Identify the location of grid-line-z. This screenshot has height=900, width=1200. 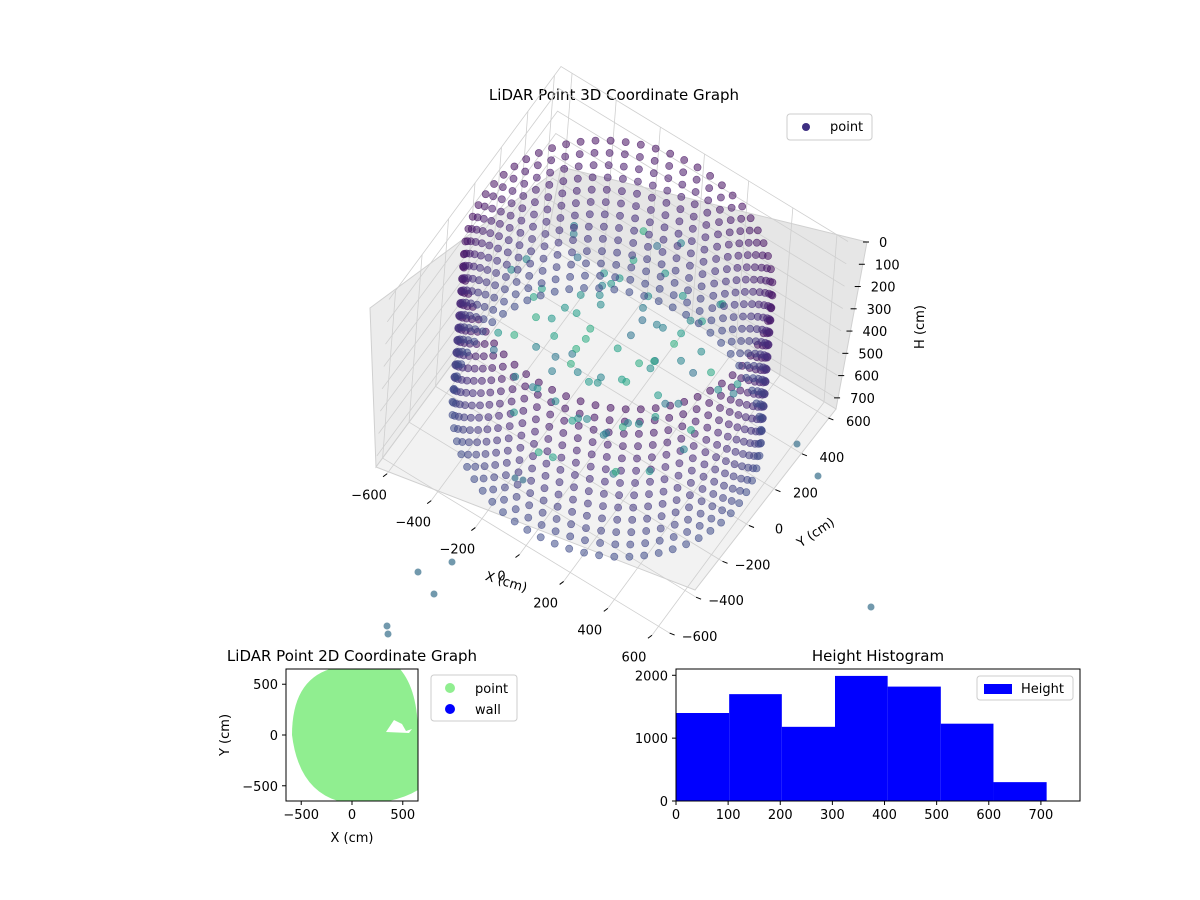
(613, 249).